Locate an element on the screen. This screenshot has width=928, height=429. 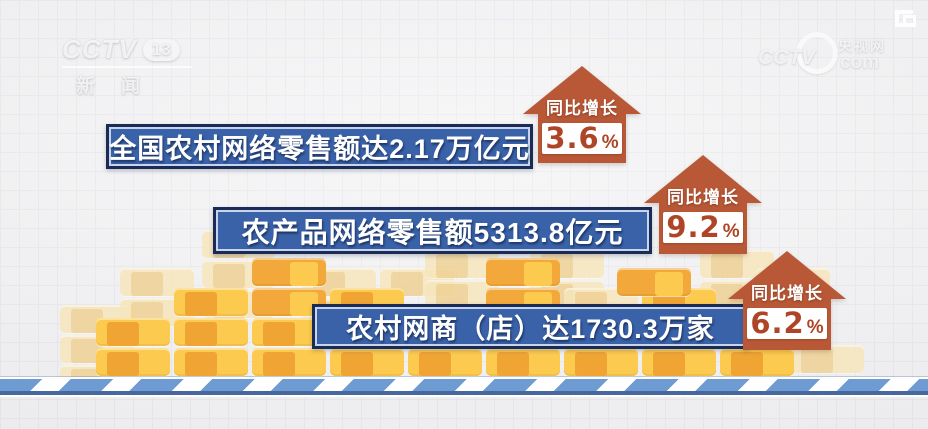
growth-value-box: 6.2 % is located at coordinates (787, 323).